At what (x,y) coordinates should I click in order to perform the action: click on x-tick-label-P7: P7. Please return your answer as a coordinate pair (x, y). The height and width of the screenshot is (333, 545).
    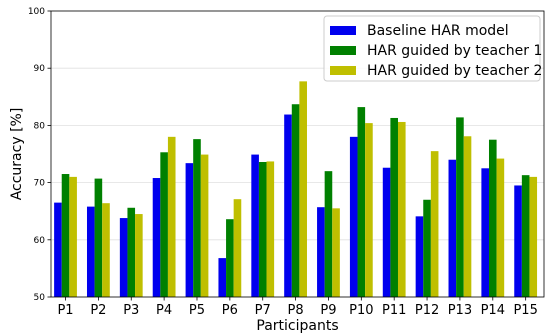
    Looking at the image, I should click on (263, 310).